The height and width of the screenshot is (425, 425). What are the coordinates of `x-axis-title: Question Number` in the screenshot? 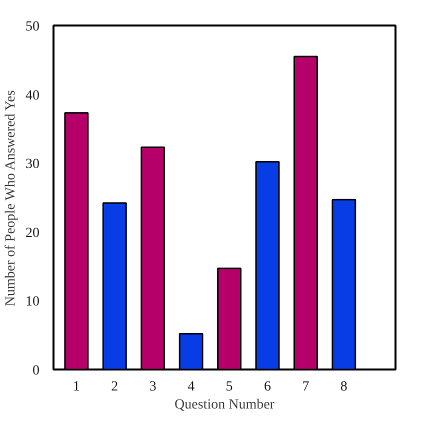 It's located at (224, 405).